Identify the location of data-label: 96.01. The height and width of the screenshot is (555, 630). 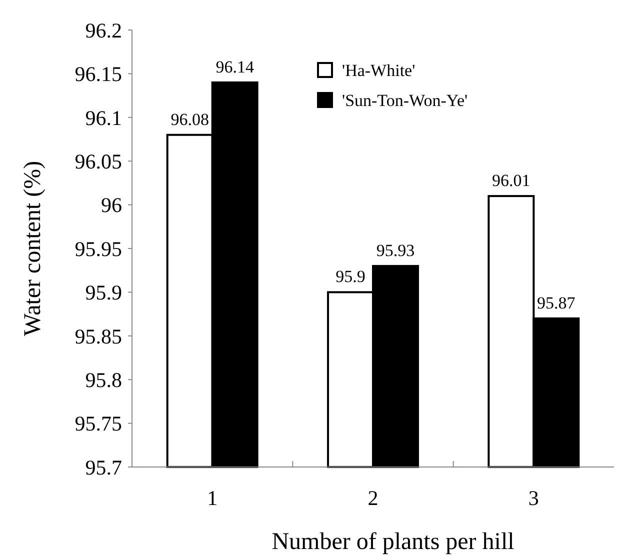
(511, 180).